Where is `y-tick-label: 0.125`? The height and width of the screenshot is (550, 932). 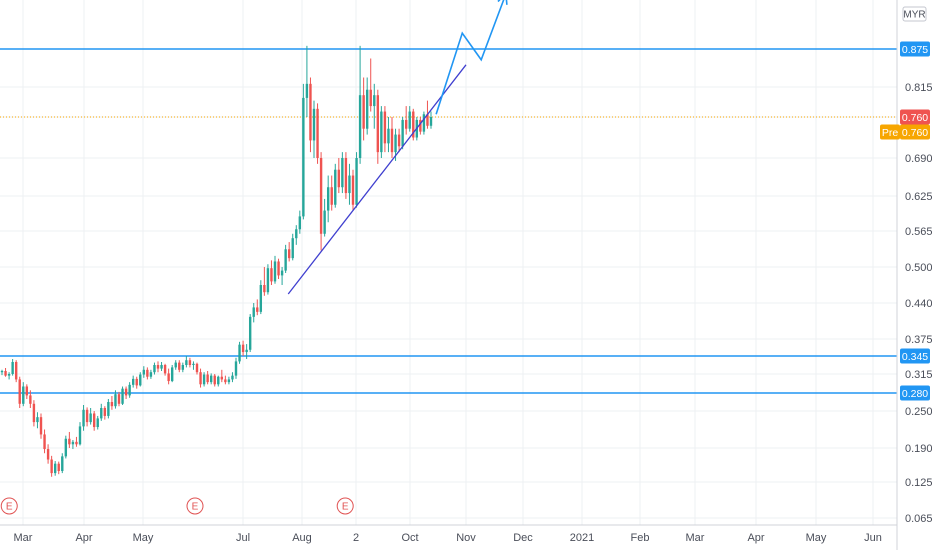 y-tick-label: 0.125 is located at coordinates (918, 483).